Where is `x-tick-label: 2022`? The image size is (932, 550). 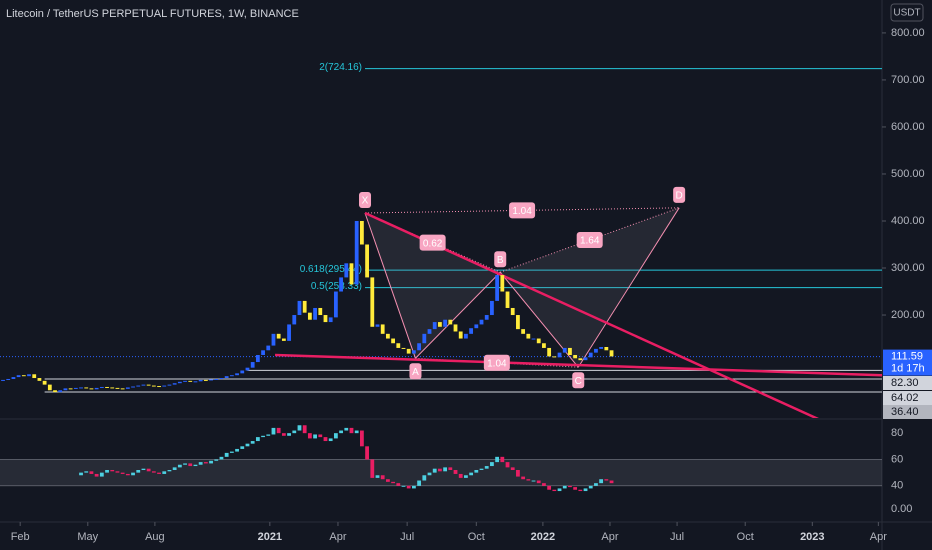 x-tick-label: 2022 is located at coordinates (543, 537).